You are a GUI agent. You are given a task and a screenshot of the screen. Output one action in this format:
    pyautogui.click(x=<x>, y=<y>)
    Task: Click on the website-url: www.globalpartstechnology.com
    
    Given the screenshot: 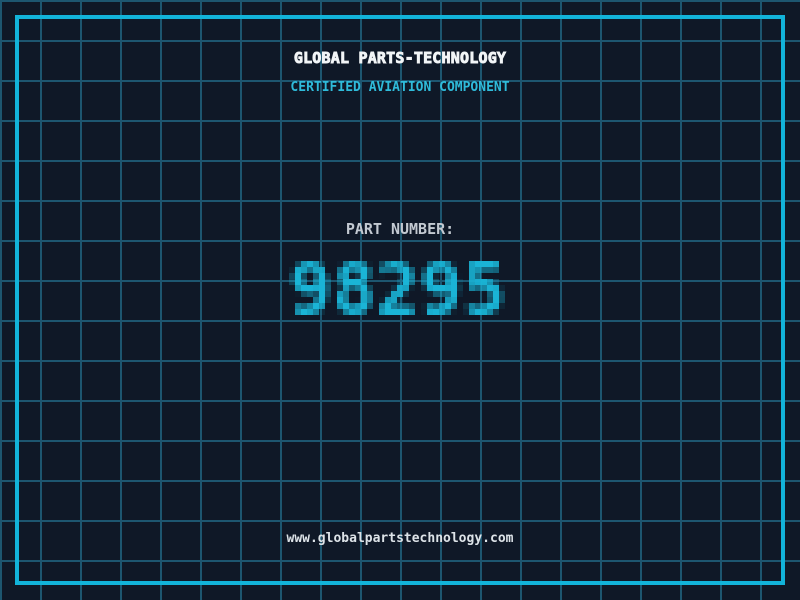 What is the action you would take?
    pyautogui.click(x=400, y=538)
    